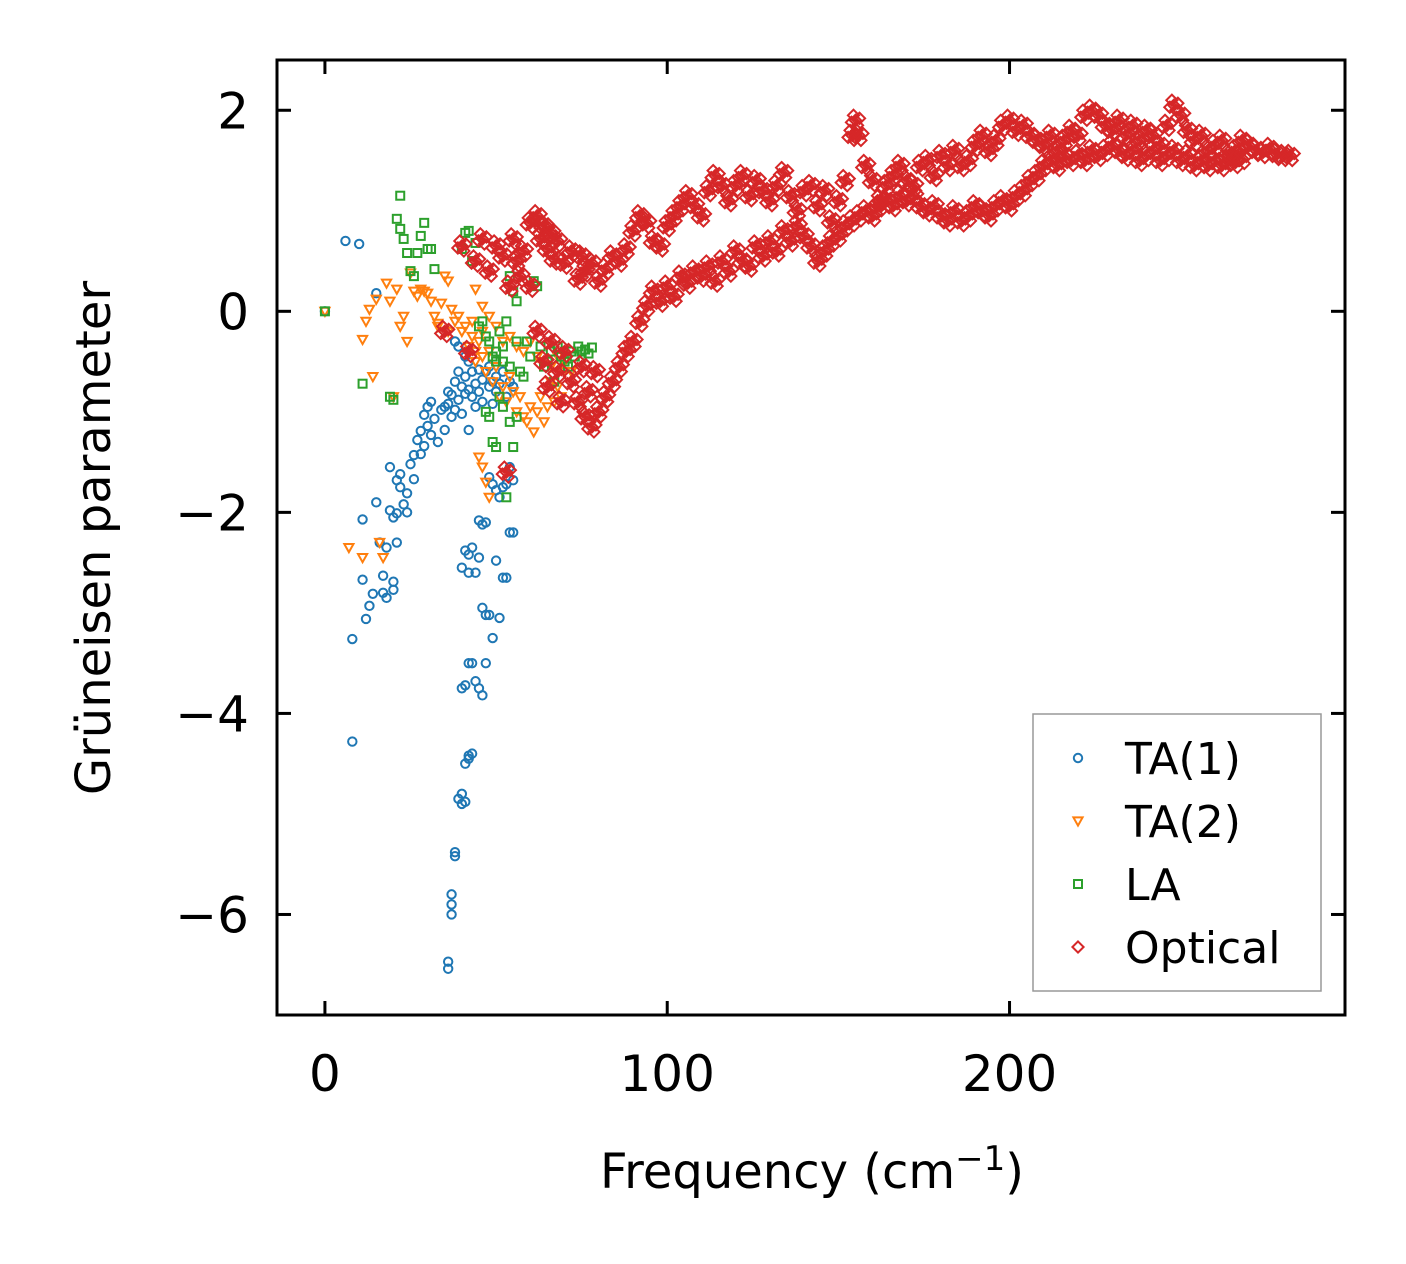  Describe the element at coordinates (94, 538) in the screenshot. I see `y-axis-label: Grüneisen parameter` at that location.